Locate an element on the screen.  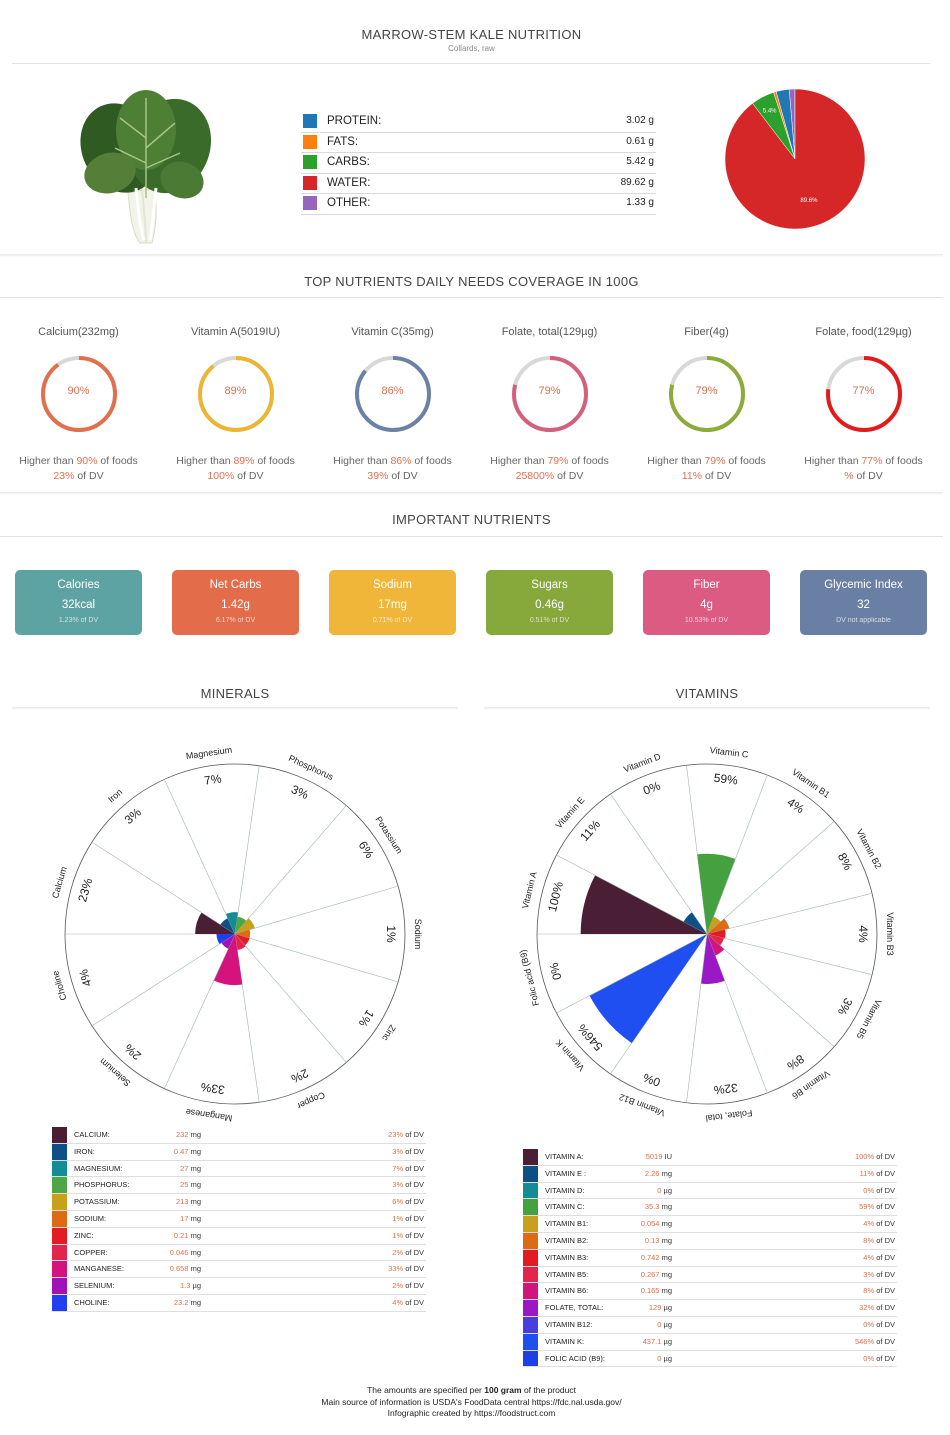
coverage-dv-line: 25800% of DV is located at coordinates (549, 476).